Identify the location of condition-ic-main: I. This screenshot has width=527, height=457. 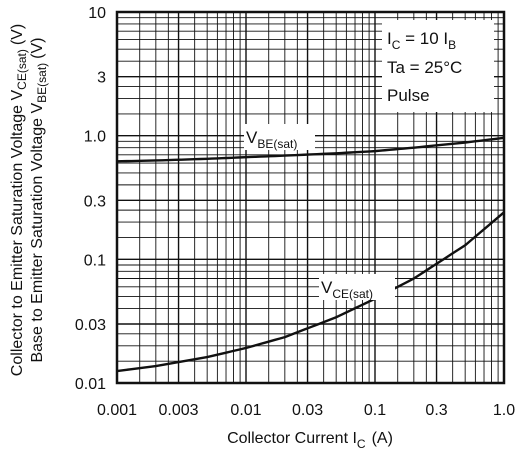
(389, 38).